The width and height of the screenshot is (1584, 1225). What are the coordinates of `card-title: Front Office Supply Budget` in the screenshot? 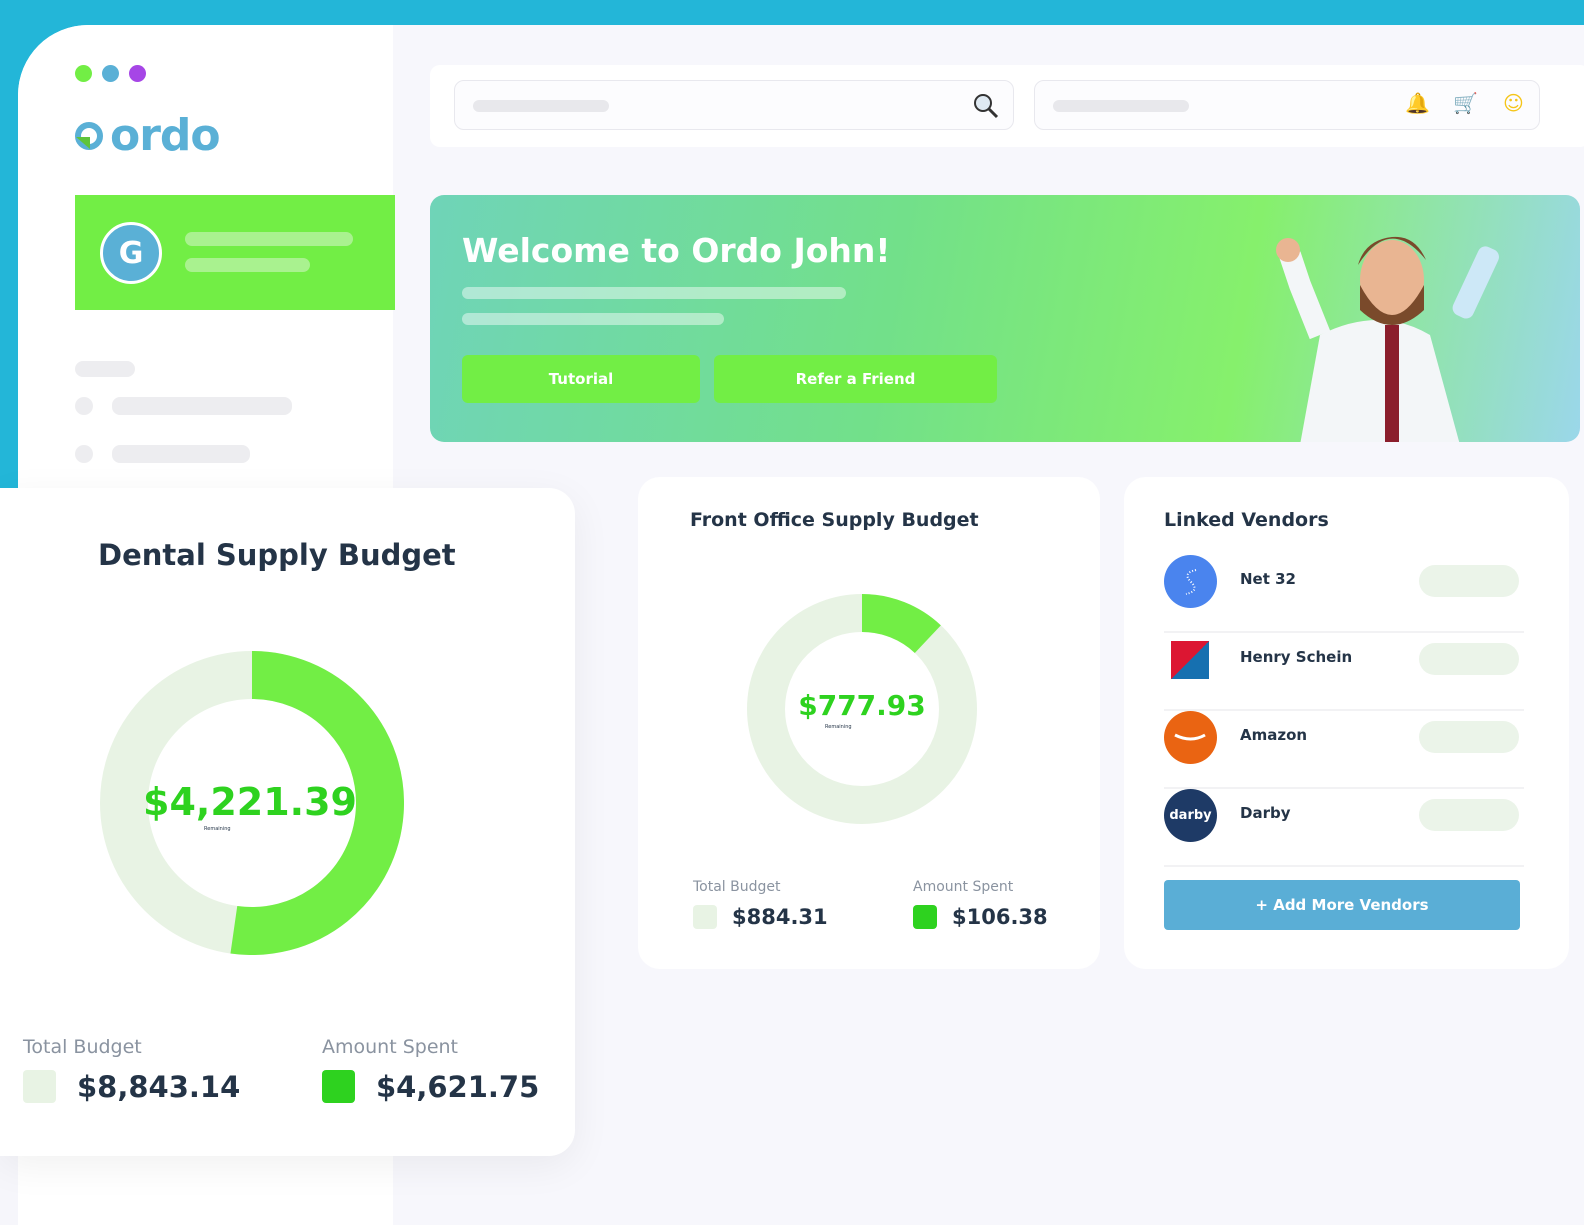 It's located at (834, 520).